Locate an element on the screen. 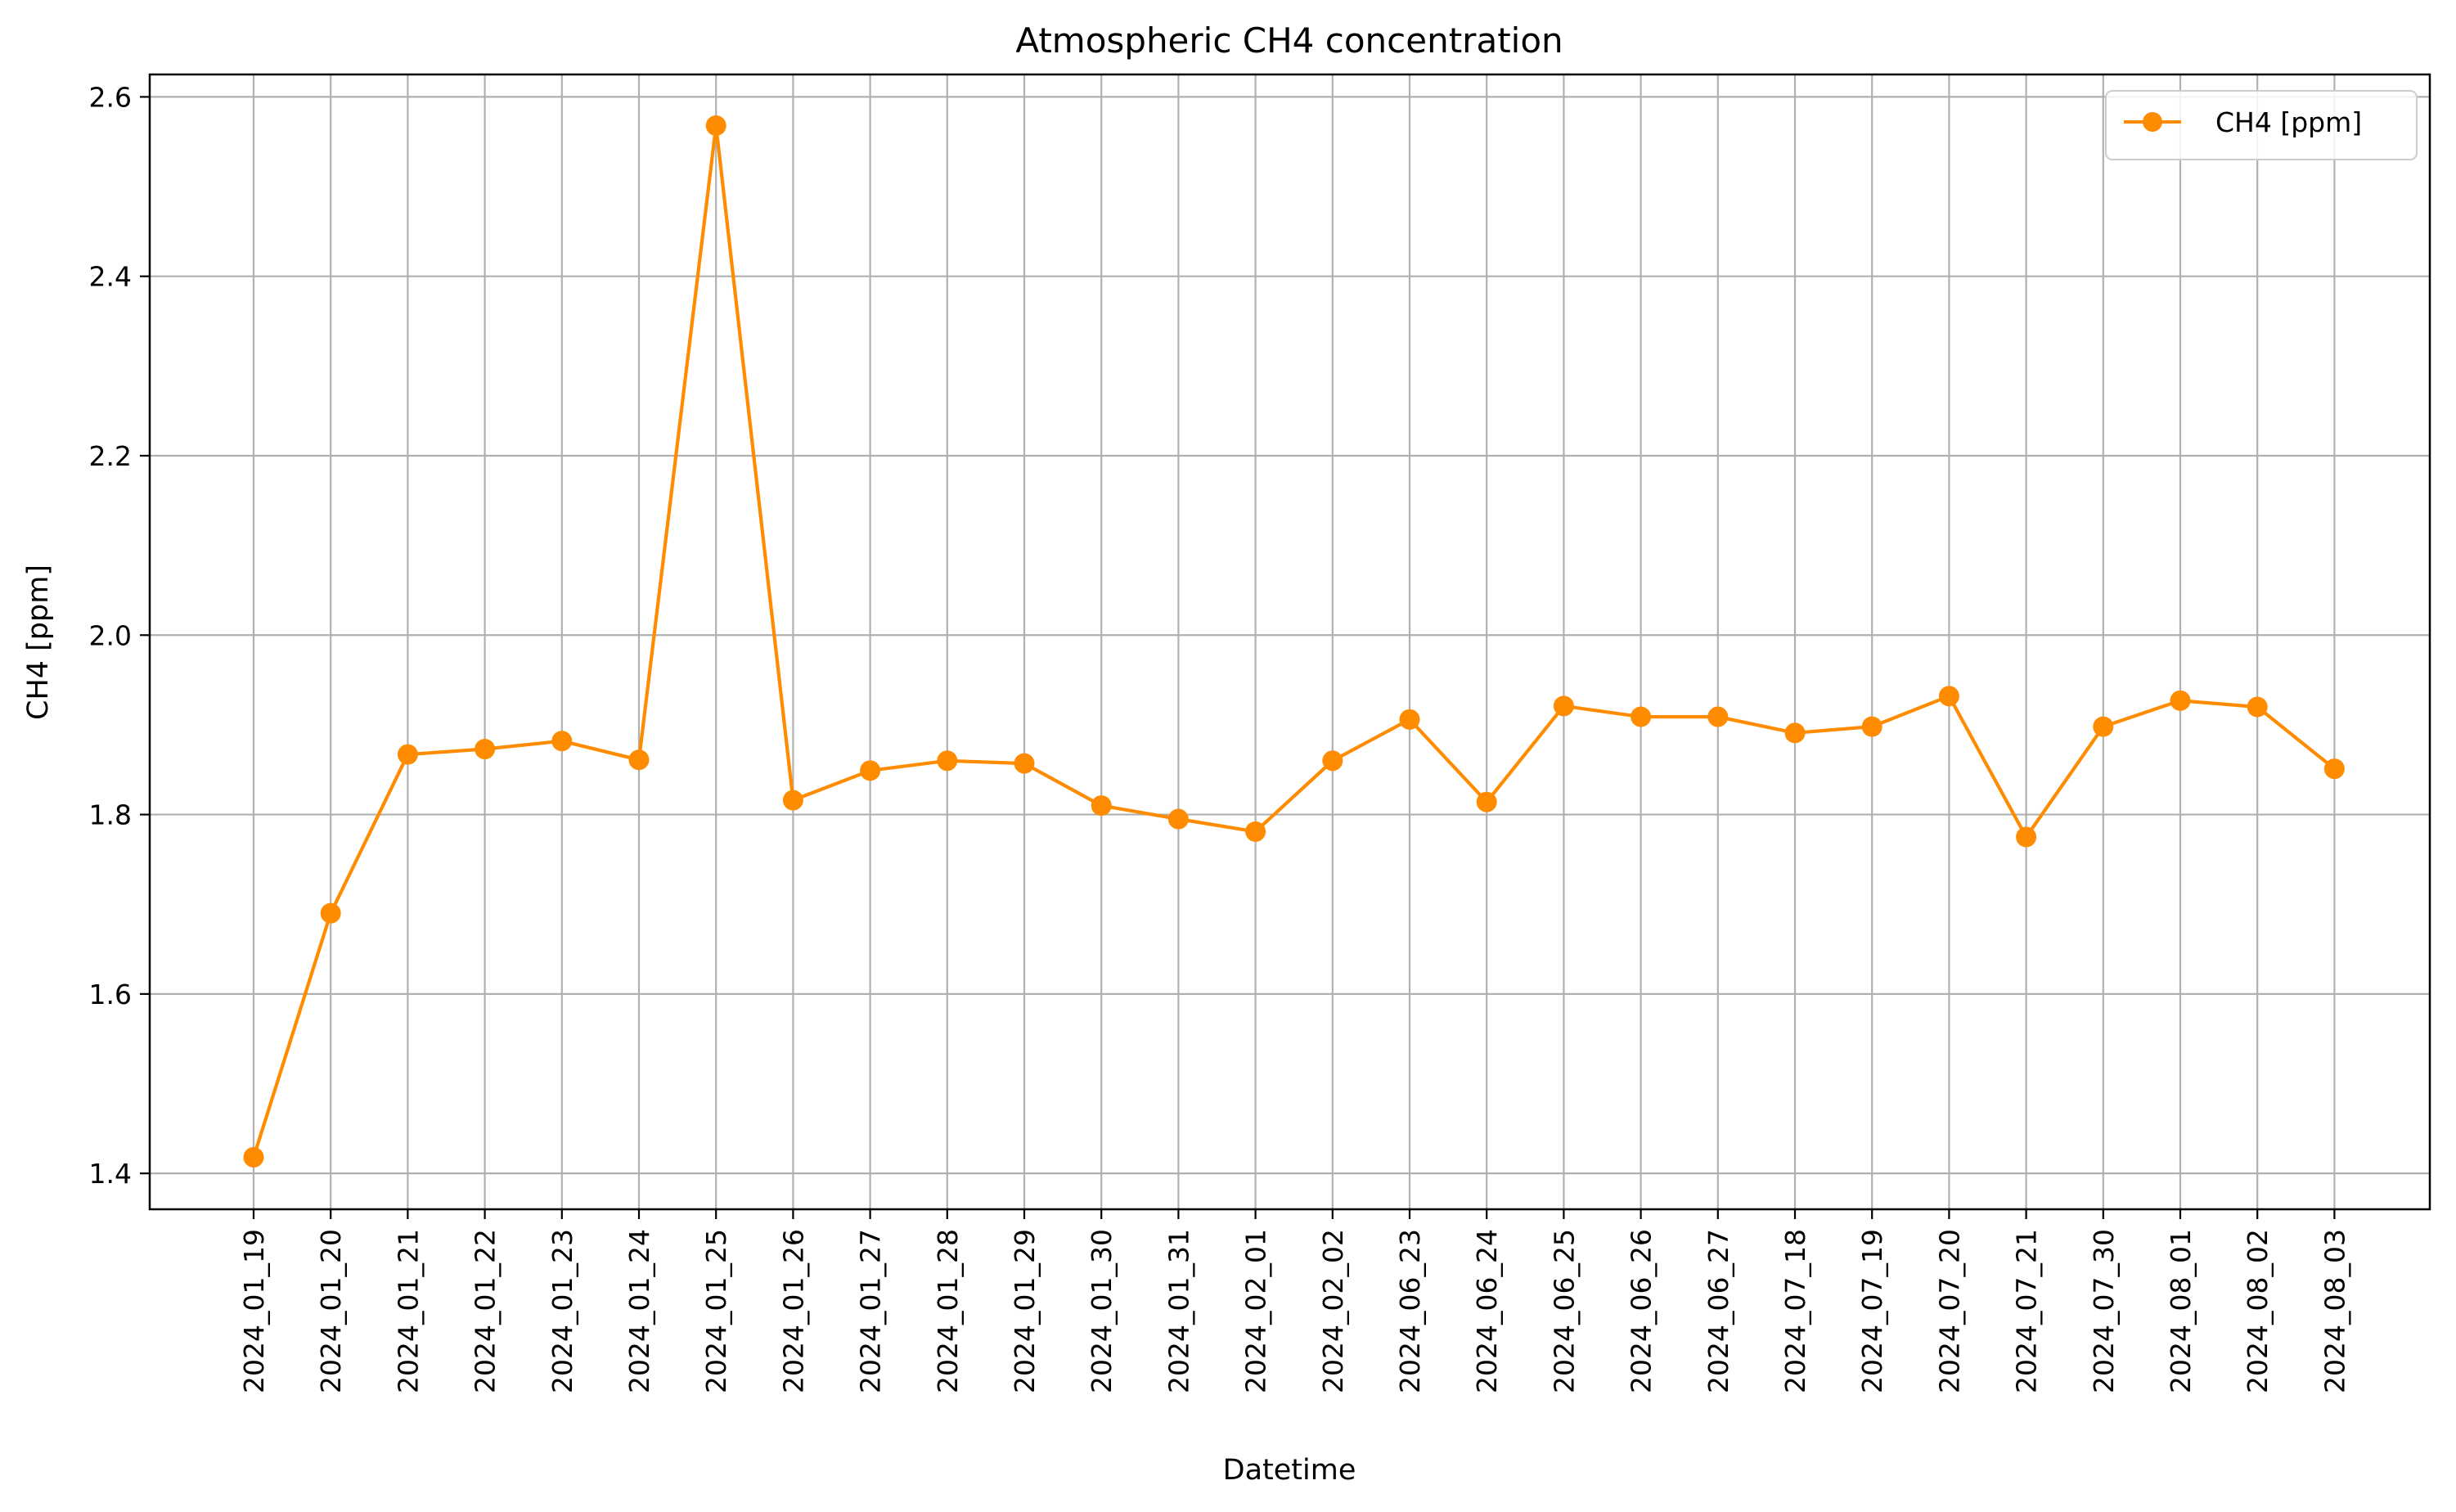  x-tick-label: 2024_07_30 is located at coordinates (2104, 1311).